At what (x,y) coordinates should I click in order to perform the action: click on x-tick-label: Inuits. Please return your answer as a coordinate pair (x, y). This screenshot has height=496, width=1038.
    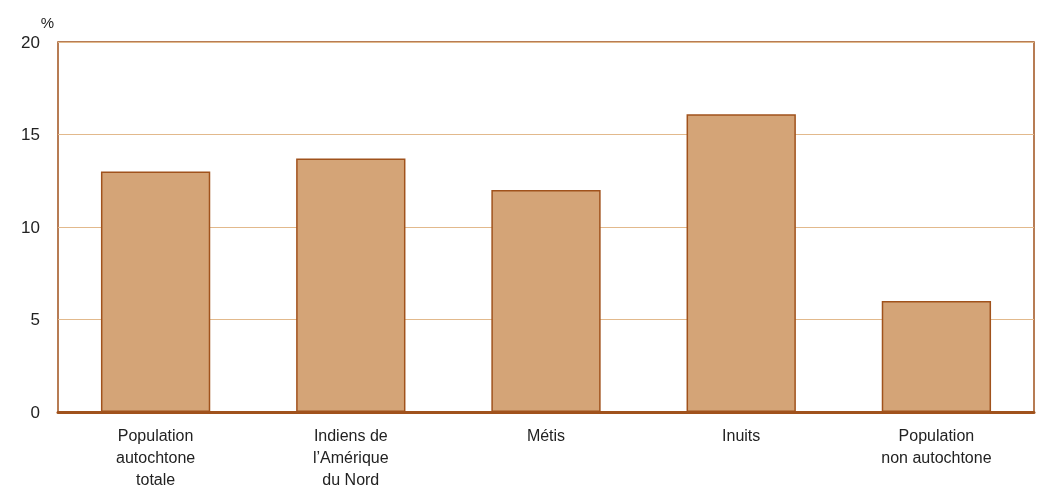
    Looking at the image, I should click on (741, 435).